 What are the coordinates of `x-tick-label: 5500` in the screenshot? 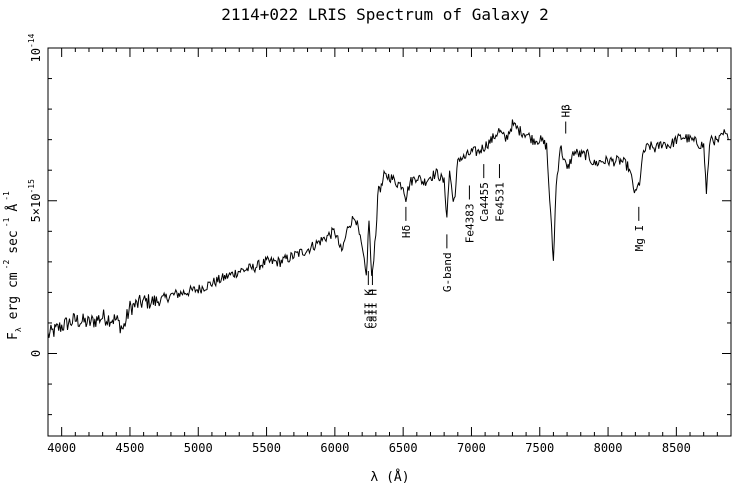 It's located at (266, 448).